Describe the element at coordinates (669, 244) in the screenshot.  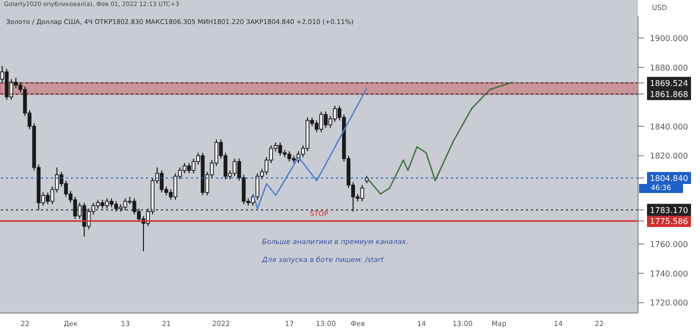
I see `y-tick-label: 1760.000` at that location.